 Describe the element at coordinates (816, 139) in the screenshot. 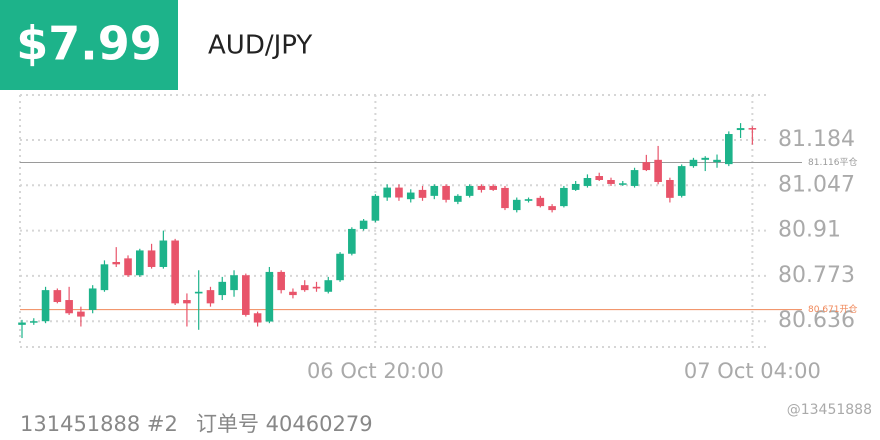

I see `y-tick-label: 81.184` at that location.